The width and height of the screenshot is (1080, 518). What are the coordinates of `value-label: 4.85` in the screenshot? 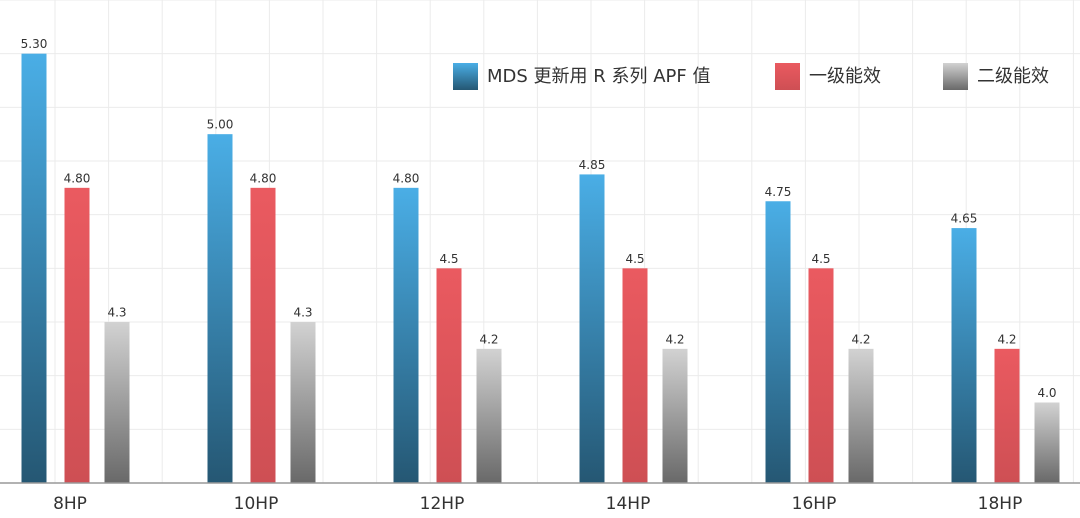 It's located at (592, 165).